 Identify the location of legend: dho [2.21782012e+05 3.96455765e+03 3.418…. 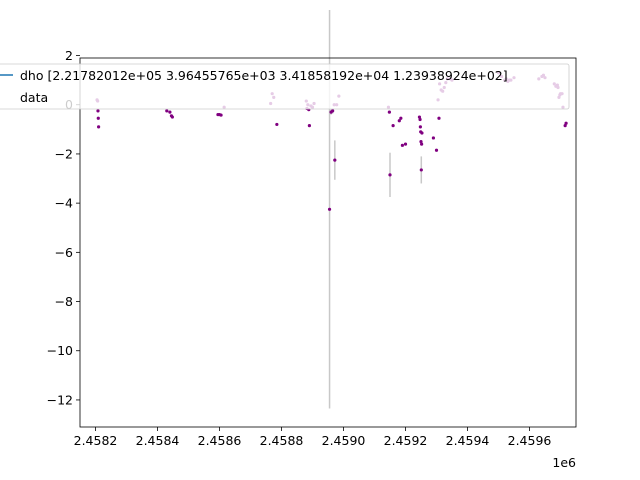
(285, 86).